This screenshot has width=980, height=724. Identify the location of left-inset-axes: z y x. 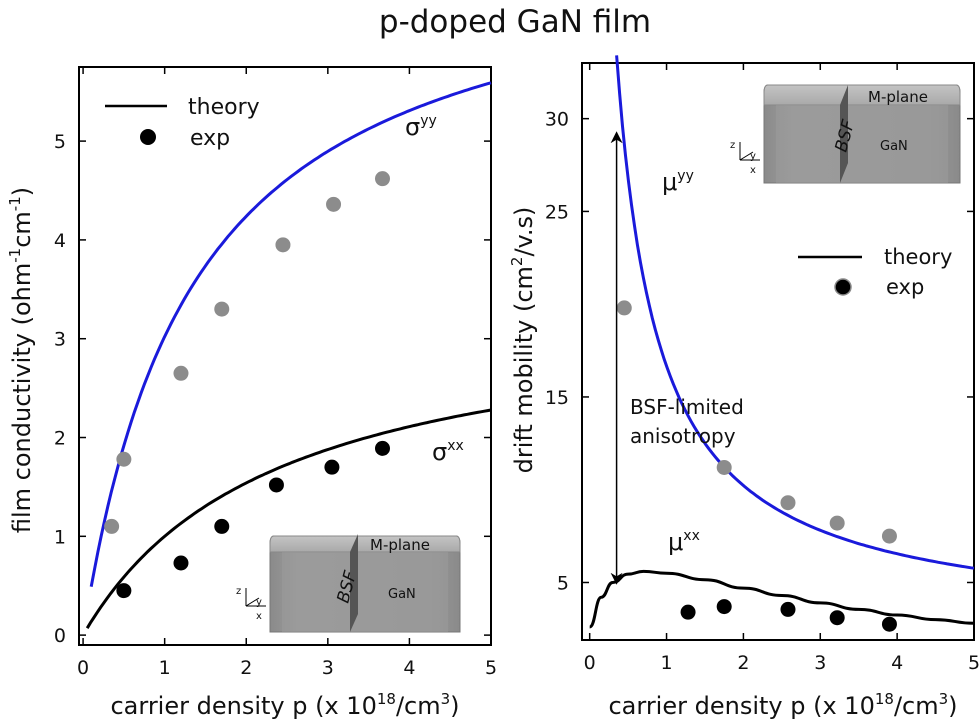
(251, 604).